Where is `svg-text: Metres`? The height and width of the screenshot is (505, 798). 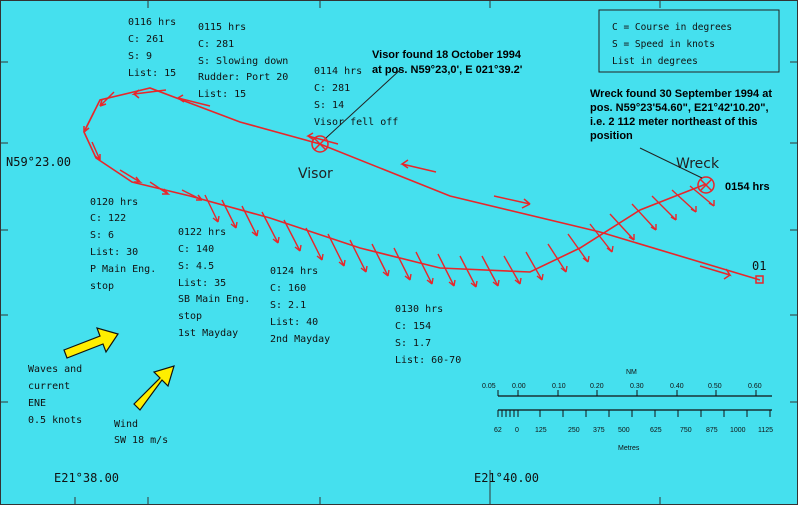
svg-text: Metres is located at coordinates (629, 448).